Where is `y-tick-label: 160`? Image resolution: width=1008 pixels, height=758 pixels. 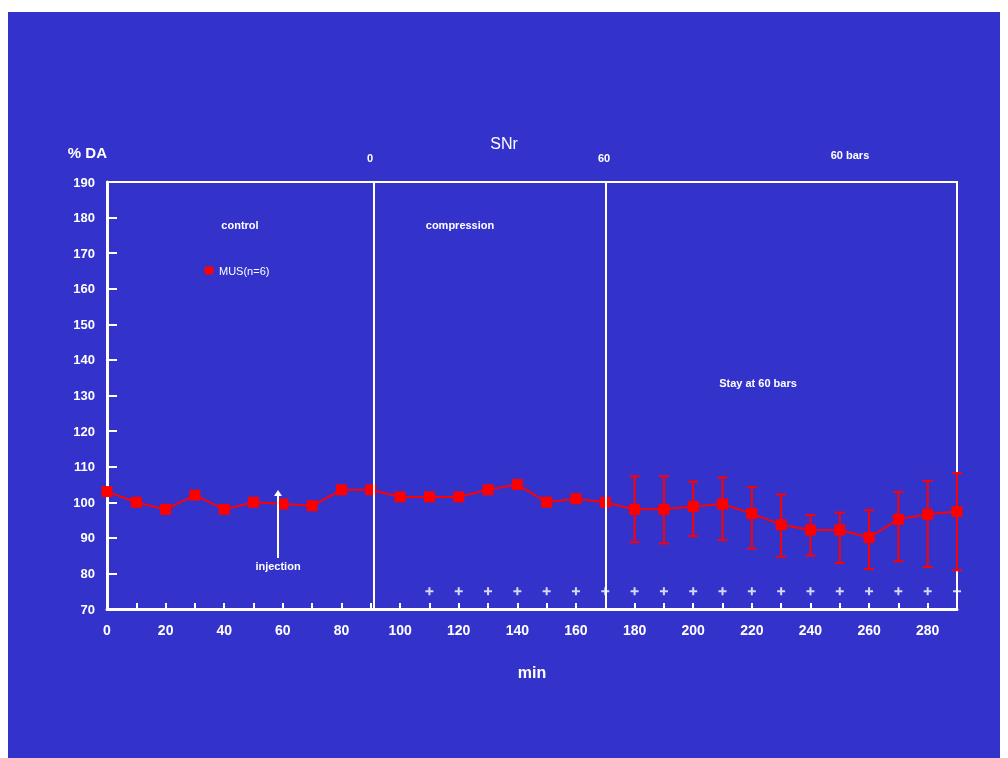 y-tick-label: 160 is located at coordinates (84, 289).